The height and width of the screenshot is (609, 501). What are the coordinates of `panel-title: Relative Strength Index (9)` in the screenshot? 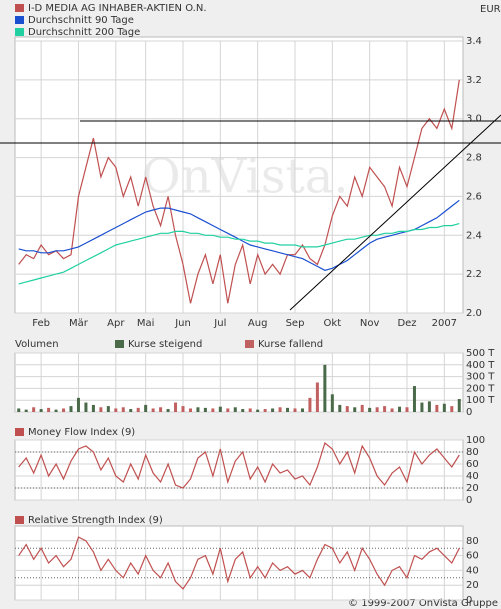 It's located at (95, 520).